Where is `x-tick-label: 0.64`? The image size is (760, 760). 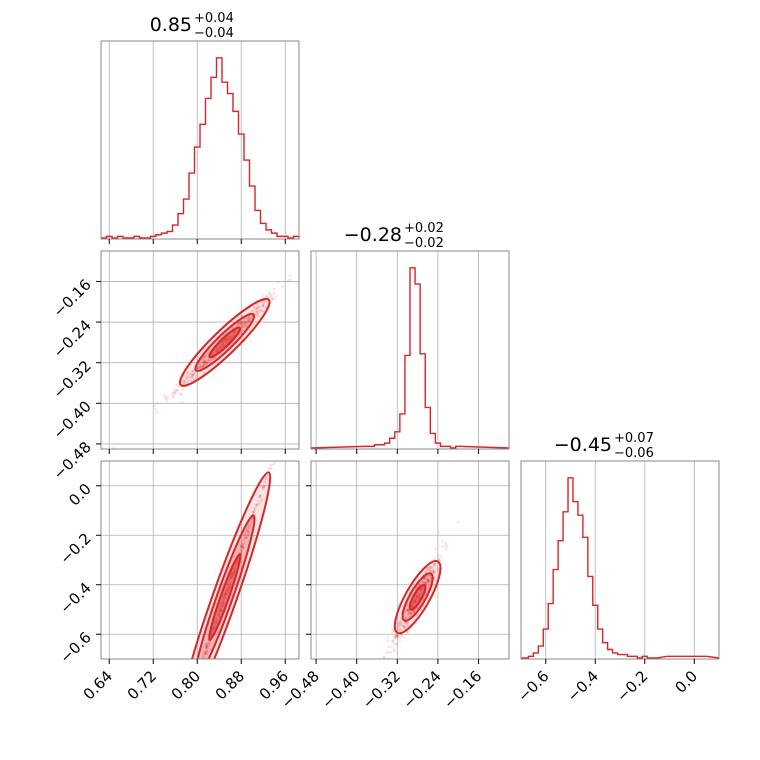
x-tick-label: 0.64 is located at coordinates (98, 685).